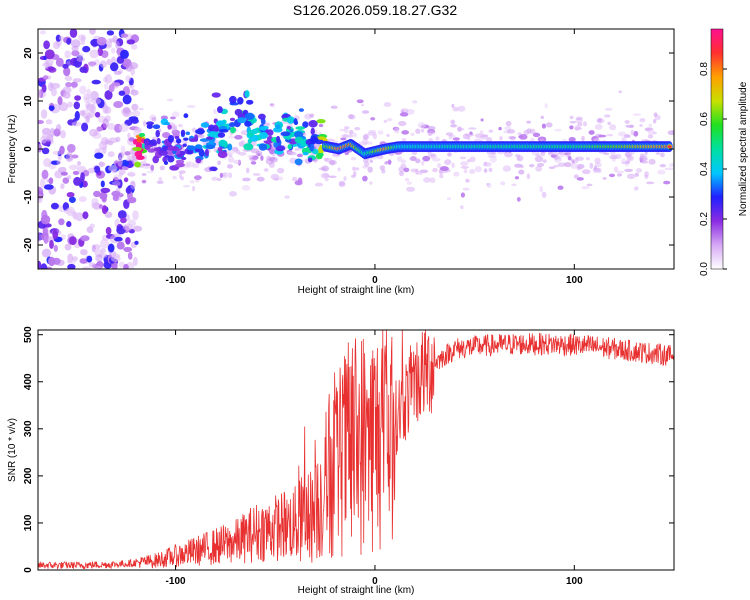  Describe the element at coordinates (704, 119) in the screenshot. I see `colorbar-tick-label: 0.6` at that location.